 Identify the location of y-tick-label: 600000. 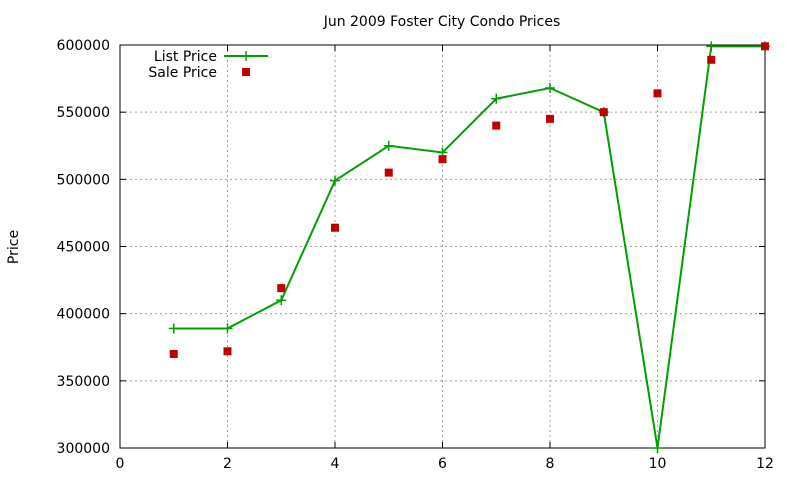
(83, 46).